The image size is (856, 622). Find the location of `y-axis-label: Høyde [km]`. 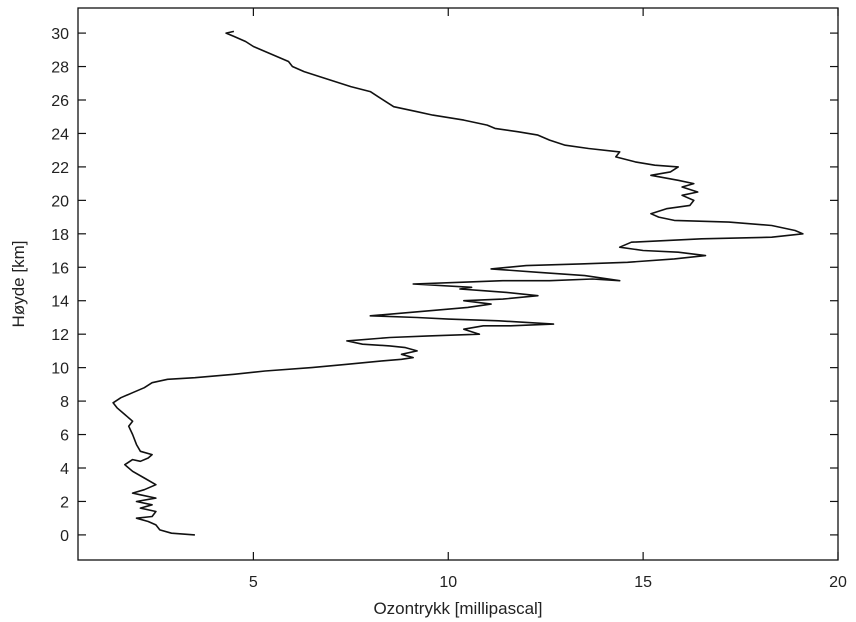

y-axis-label: Høyde [km] is located at coordinates (18, 284).